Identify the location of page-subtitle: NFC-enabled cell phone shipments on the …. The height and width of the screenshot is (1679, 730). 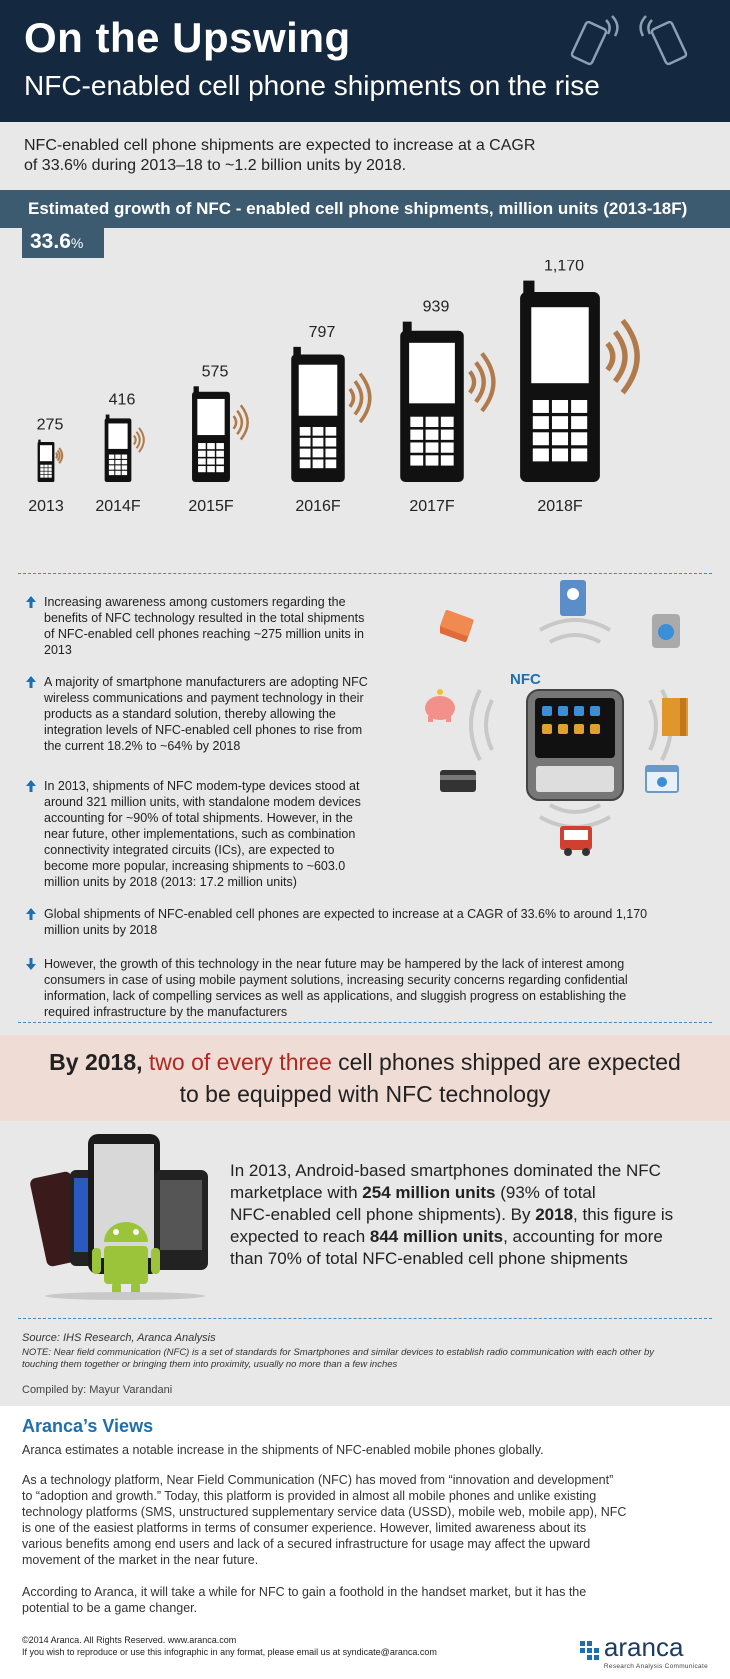
(312, 85).